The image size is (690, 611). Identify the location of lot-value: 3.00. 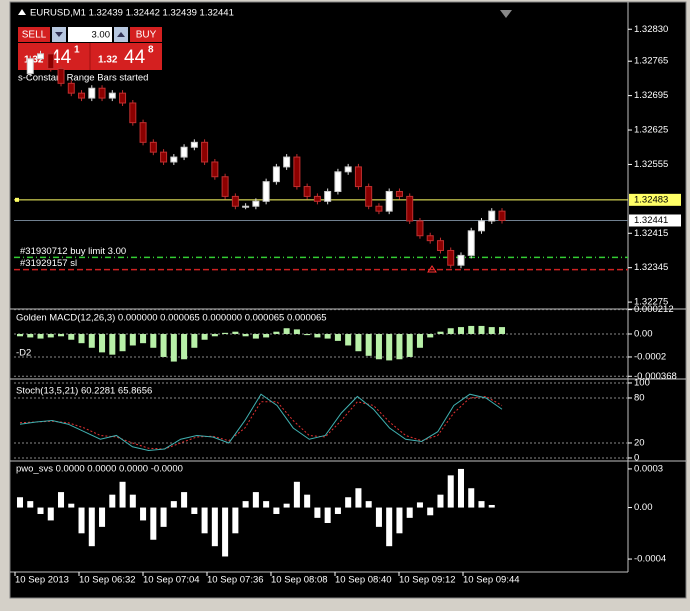
(101, 35).